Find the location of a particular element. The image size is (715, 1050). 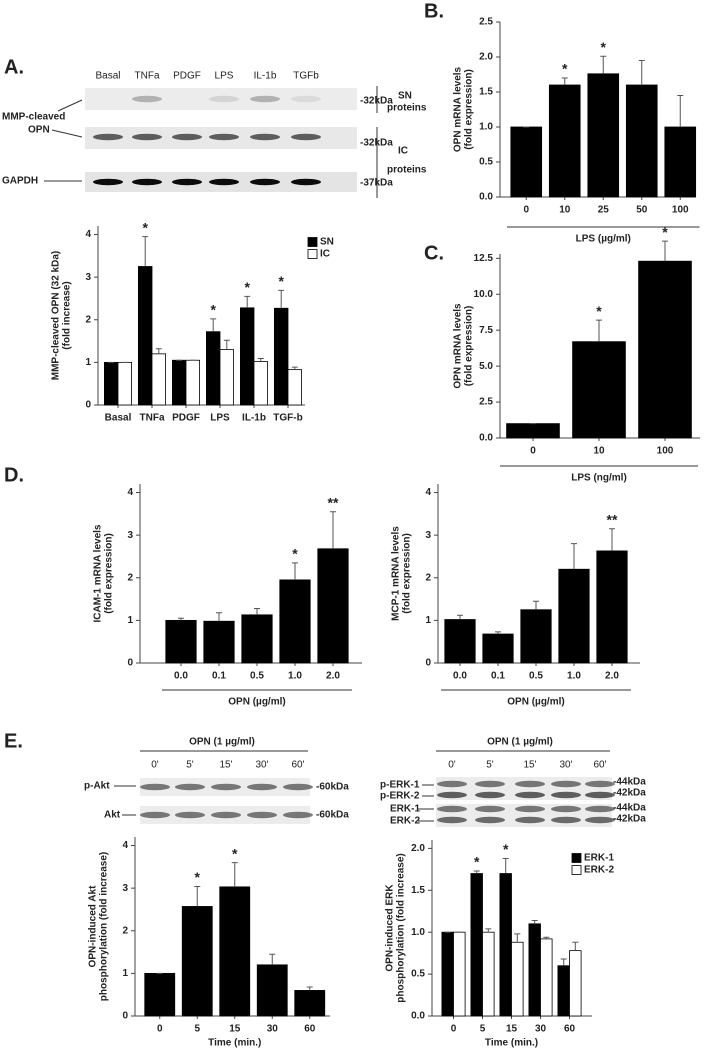

y-axis-label: phosphorylation (fold increase) is located at coordinates (104, 926).